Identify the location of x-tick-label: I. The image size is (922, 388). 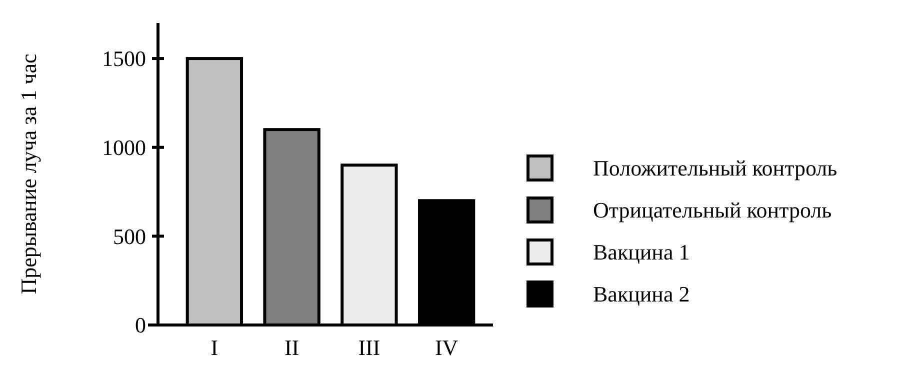
(214, 347).